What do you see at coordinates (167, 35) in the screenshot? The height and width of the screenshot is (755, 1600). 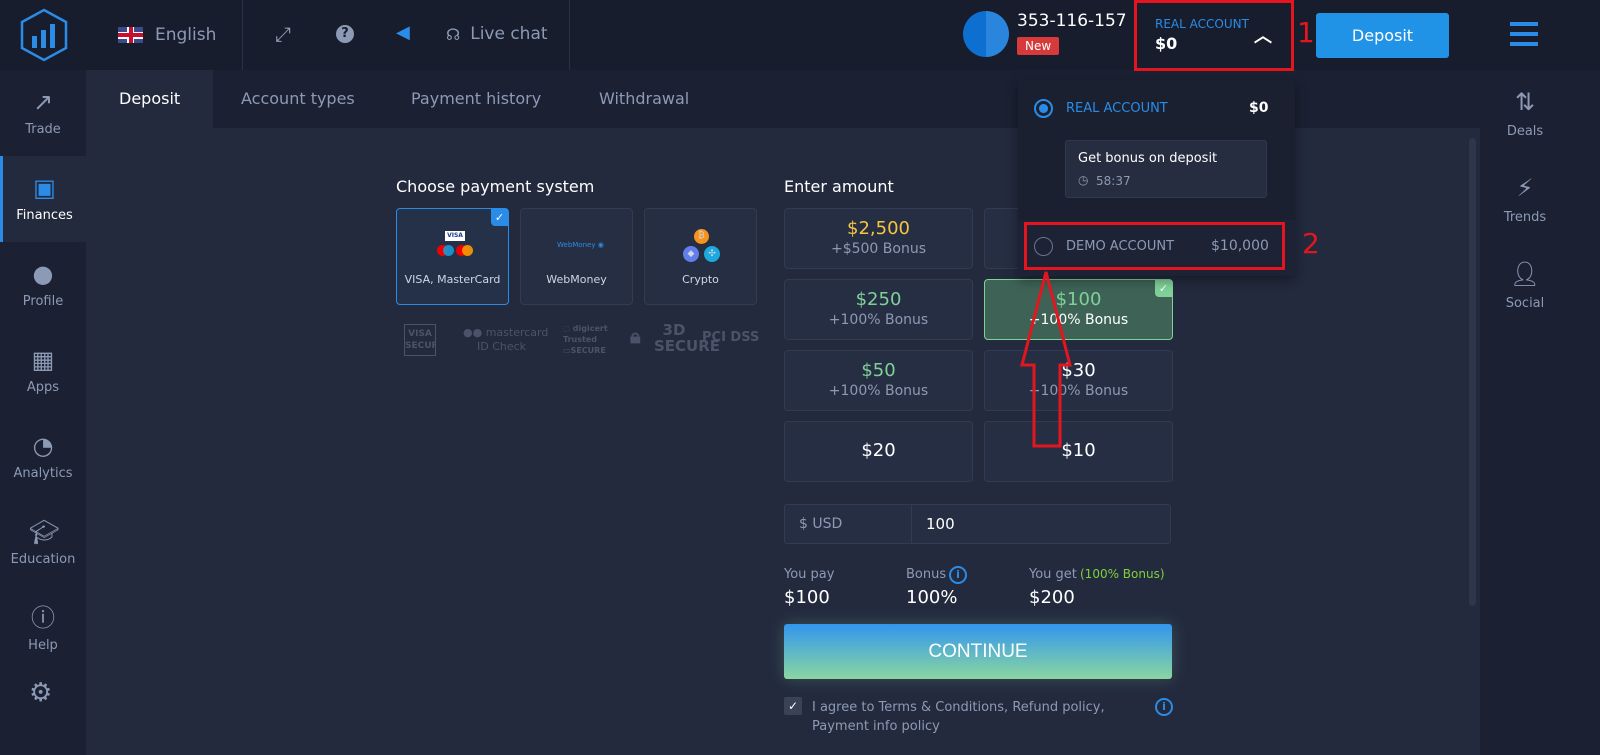 I see `language-selector: English` at bounding box center [167, 35].